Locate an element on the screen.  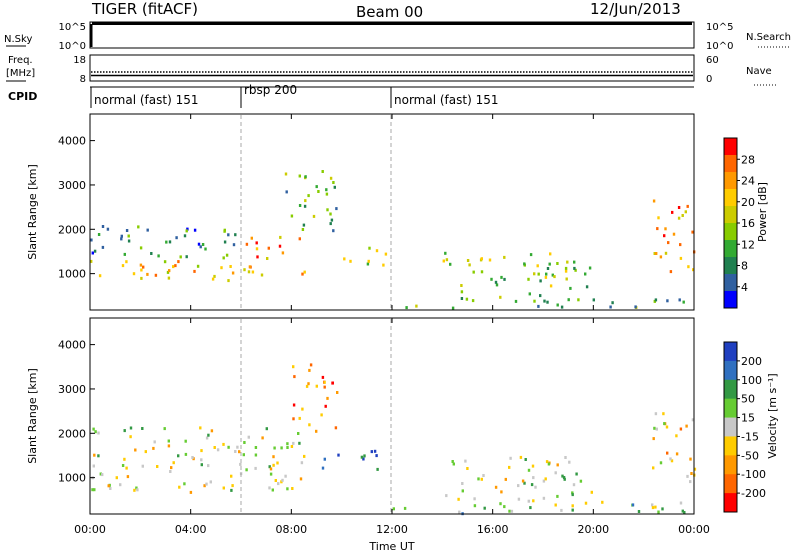
x-tick-label: 00:00 is located at coordinates (90, 529).